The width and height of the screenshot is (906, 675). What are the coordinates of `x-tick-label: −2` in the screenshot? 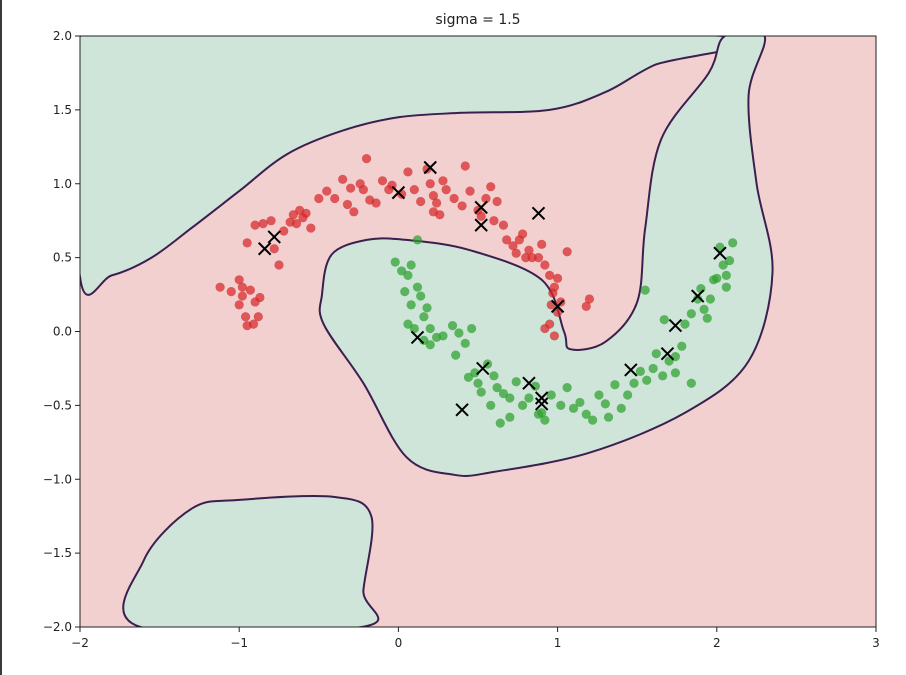 It's located at (80, 643).